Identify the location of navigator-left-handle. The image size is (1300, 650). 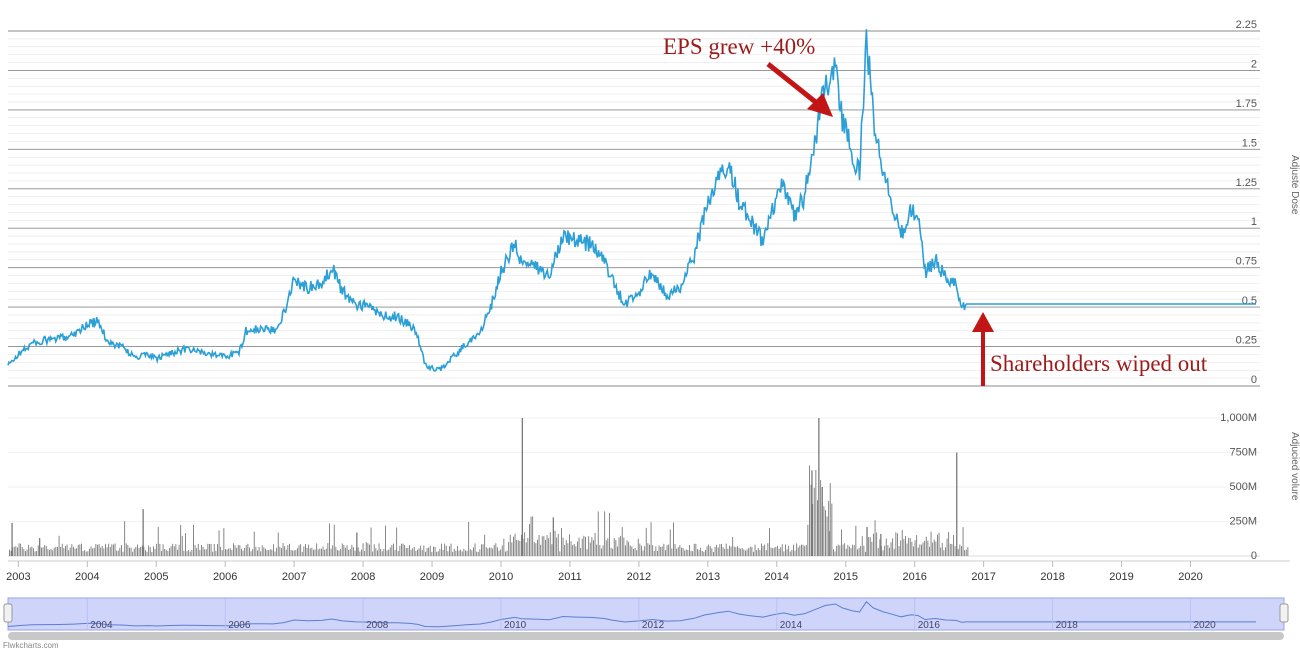
(8, 613).